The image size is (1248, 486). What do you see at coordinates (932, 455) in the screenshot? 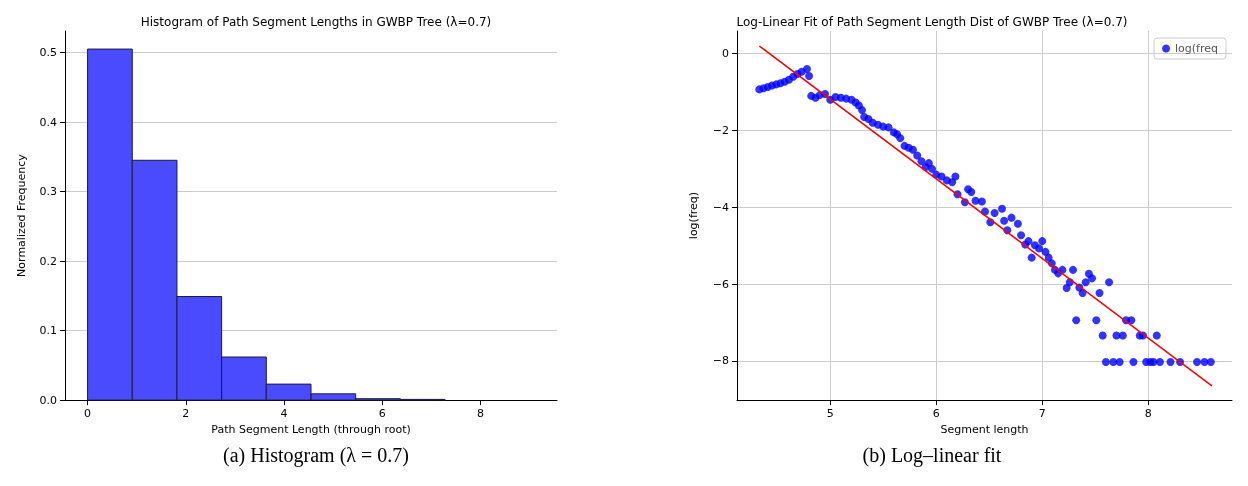
I see `text: (b) Log–linear fit` at bounding box center [932, 455].